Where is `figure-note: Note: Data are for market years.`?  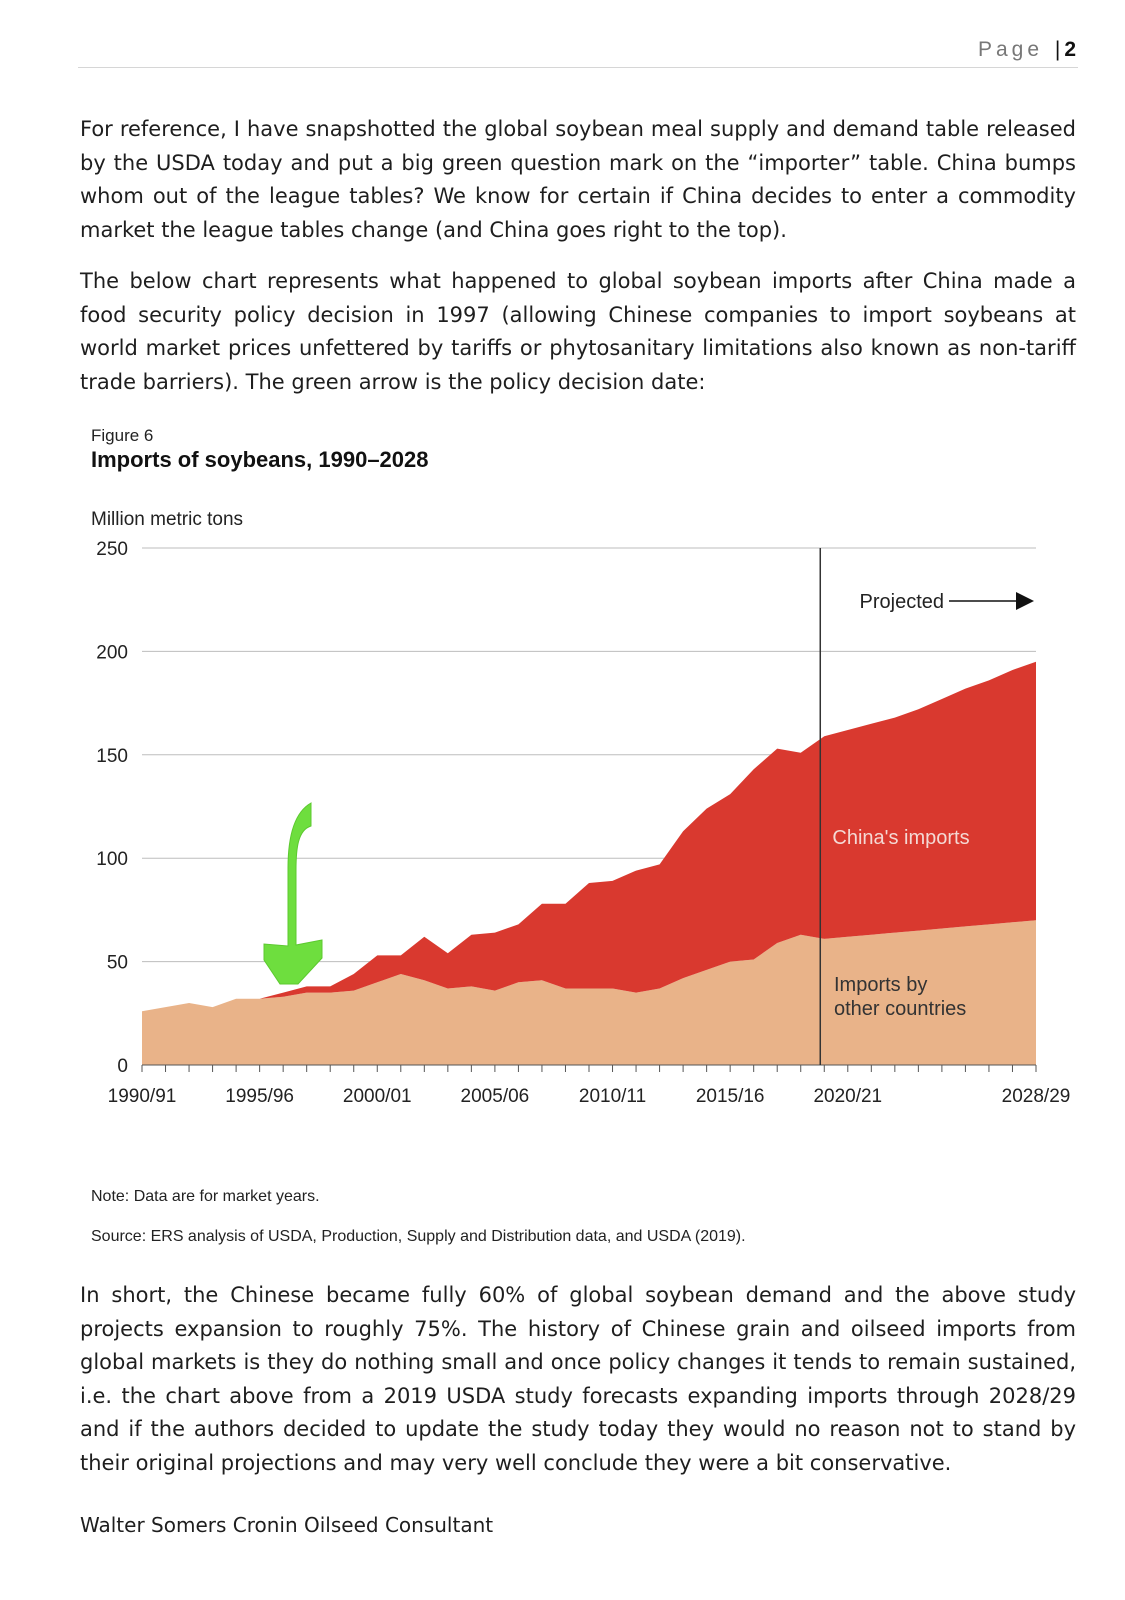
figure-note: Note: Data are for market years. is located at coordinates (205, 1196).